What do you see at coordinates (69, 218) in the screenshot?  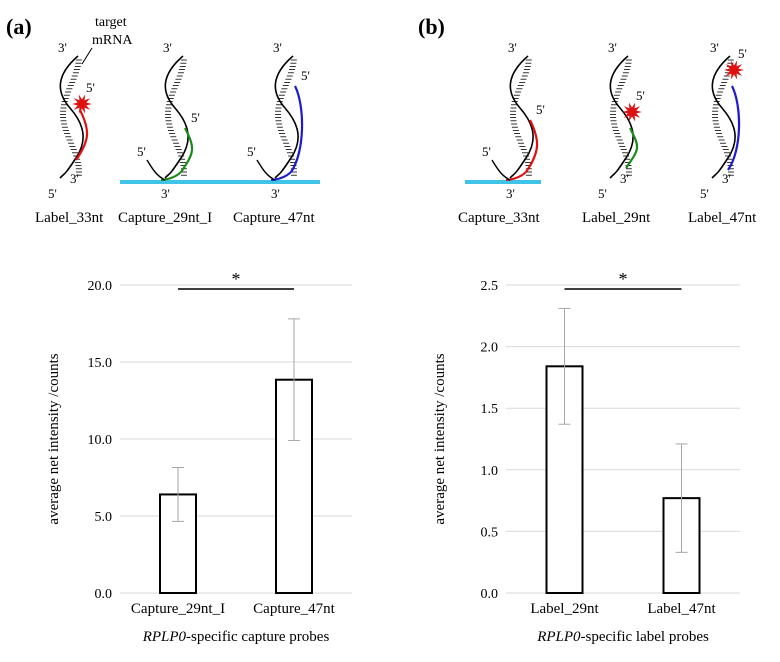 I see `diagram-name: Label_33nt` at bounding box center [69, 218].